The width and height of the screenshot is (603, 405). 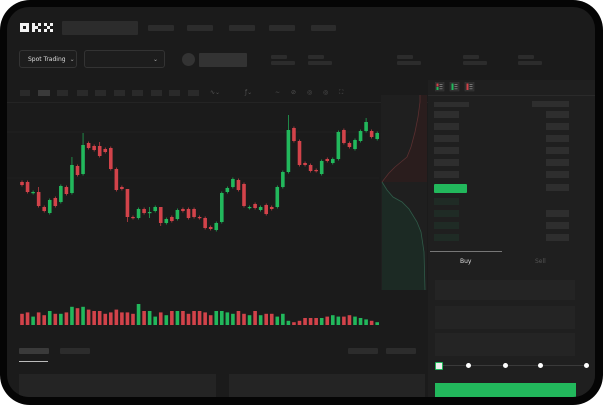 I want to click on market-type-dropdown: Spot Trading ⌄, so click(x=48, y=59).